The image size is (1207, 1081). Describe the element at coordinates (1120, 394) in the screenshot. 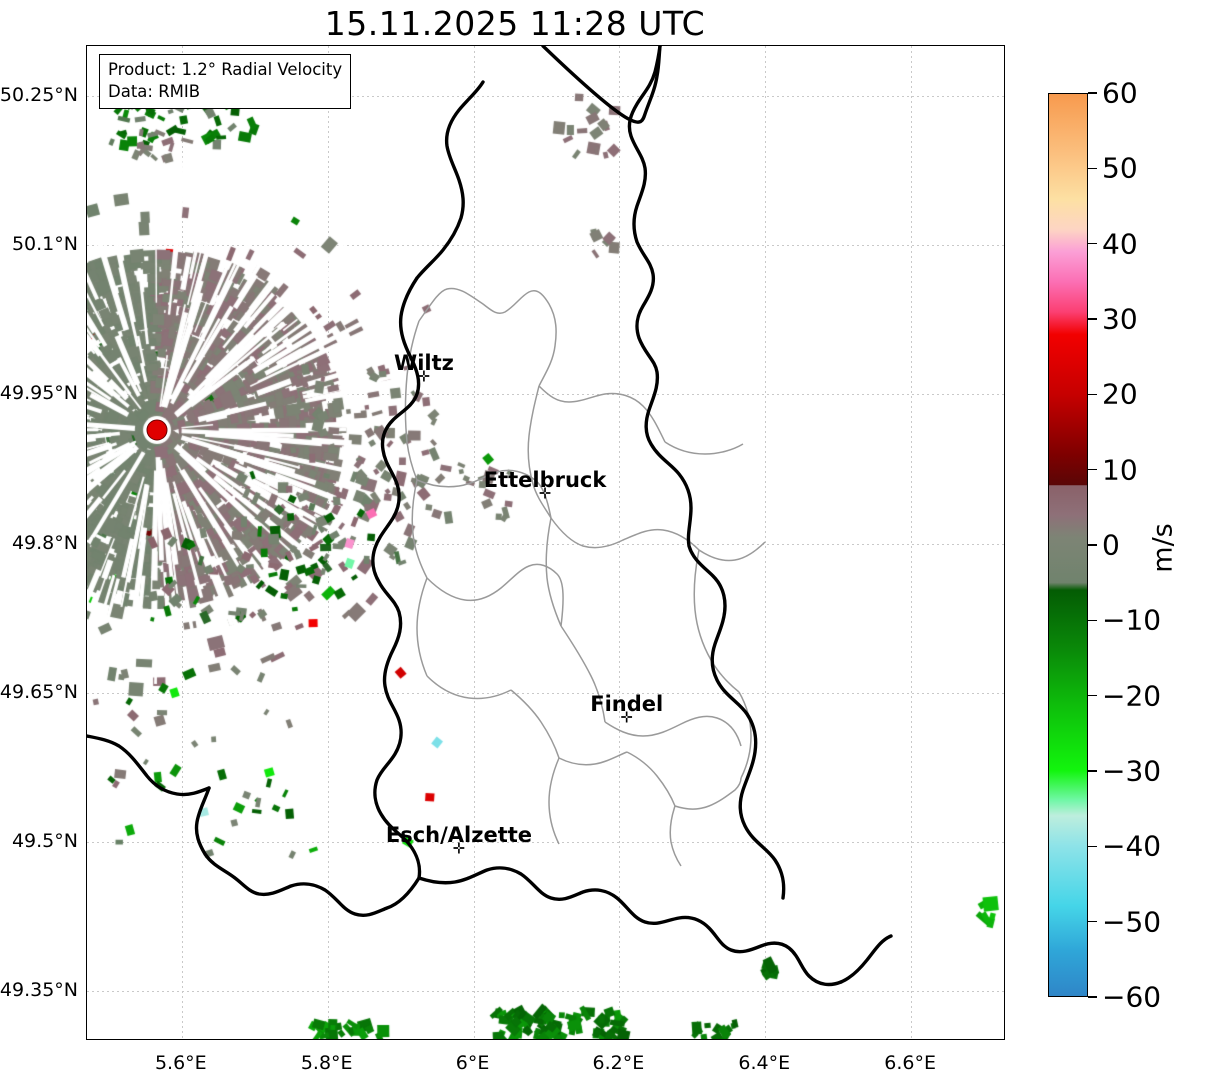

I see `colorbar-tick-label-4: 20` at that location.